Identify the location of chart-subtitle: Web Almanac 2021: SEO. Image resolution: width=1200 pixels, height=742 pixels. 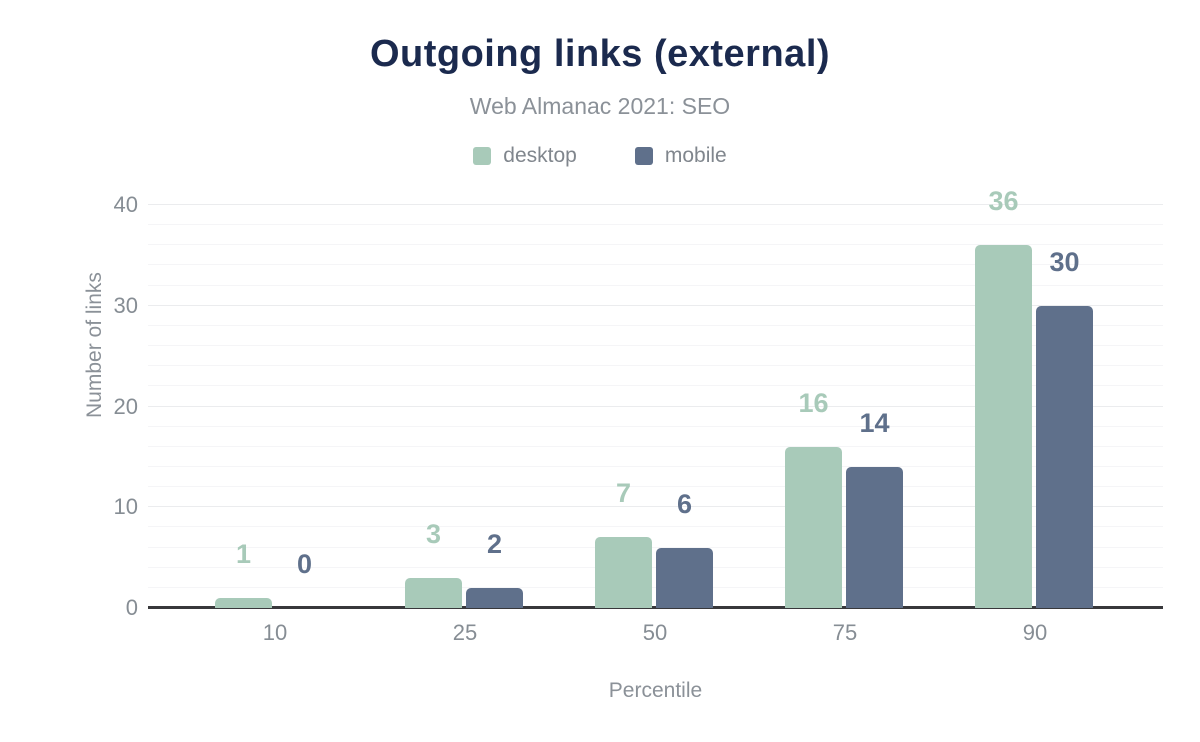
(600, 106).